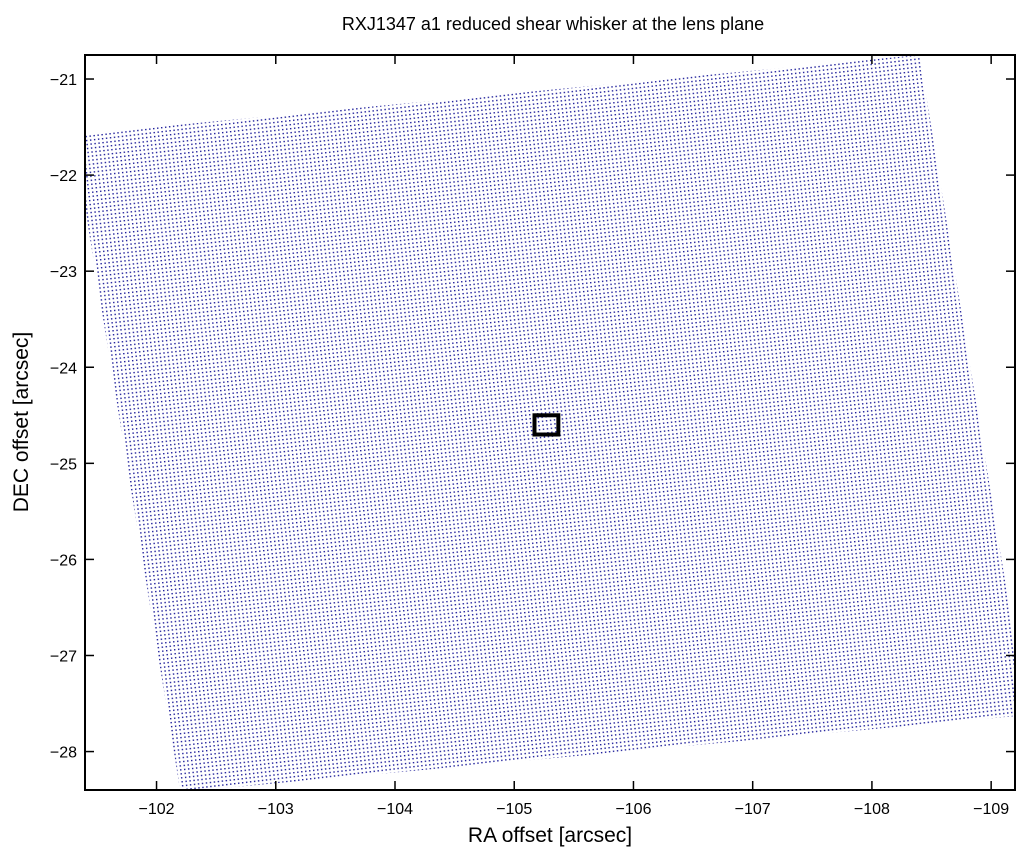  I want to click on y-tick-label: −23, so click(63, 272).